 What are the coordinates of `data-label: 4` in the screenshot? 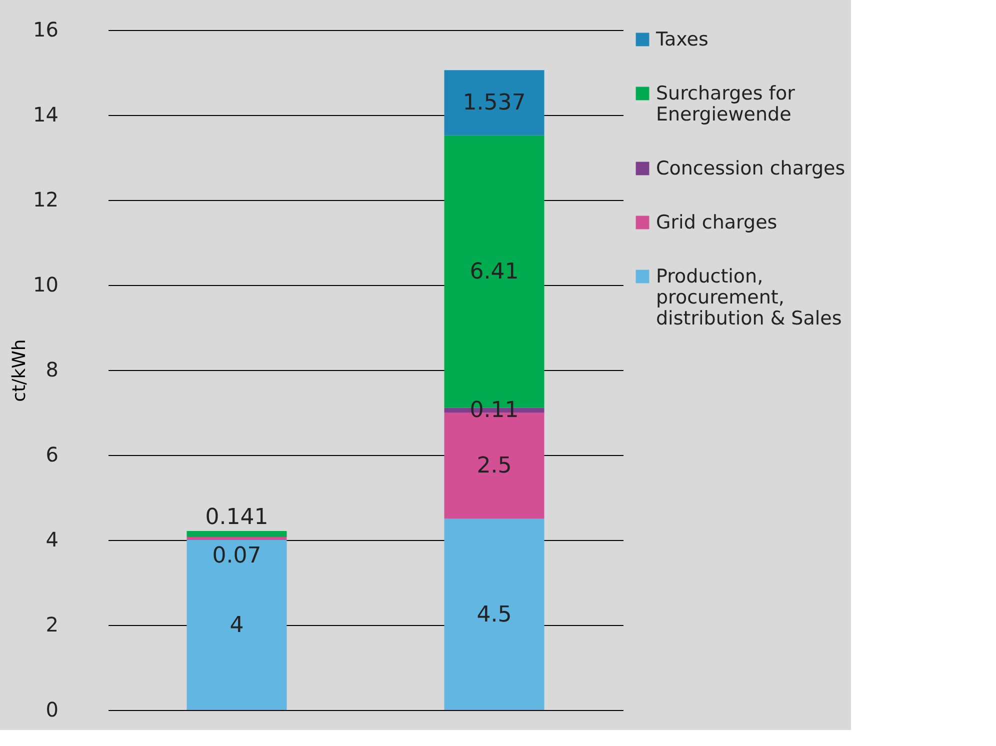 It's located at (237, 625).